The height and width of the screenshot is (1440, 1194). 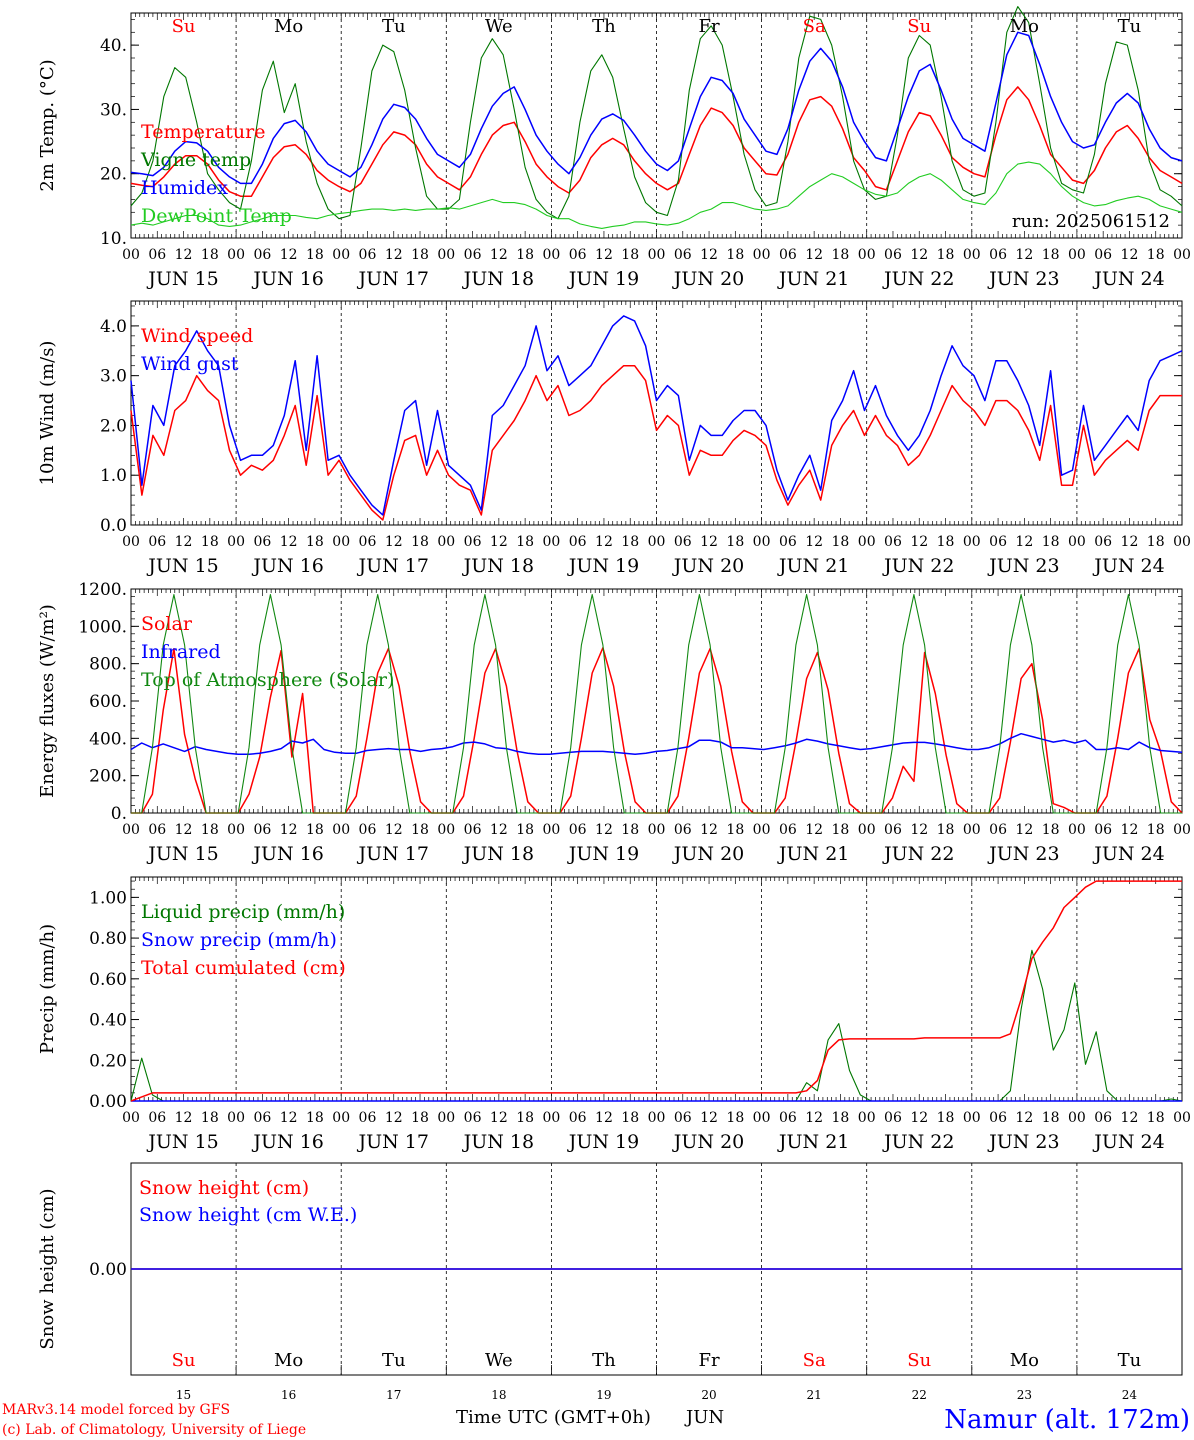 I want to click on y-axis-title: Snow height (cm), so click(x=47, y=1268).